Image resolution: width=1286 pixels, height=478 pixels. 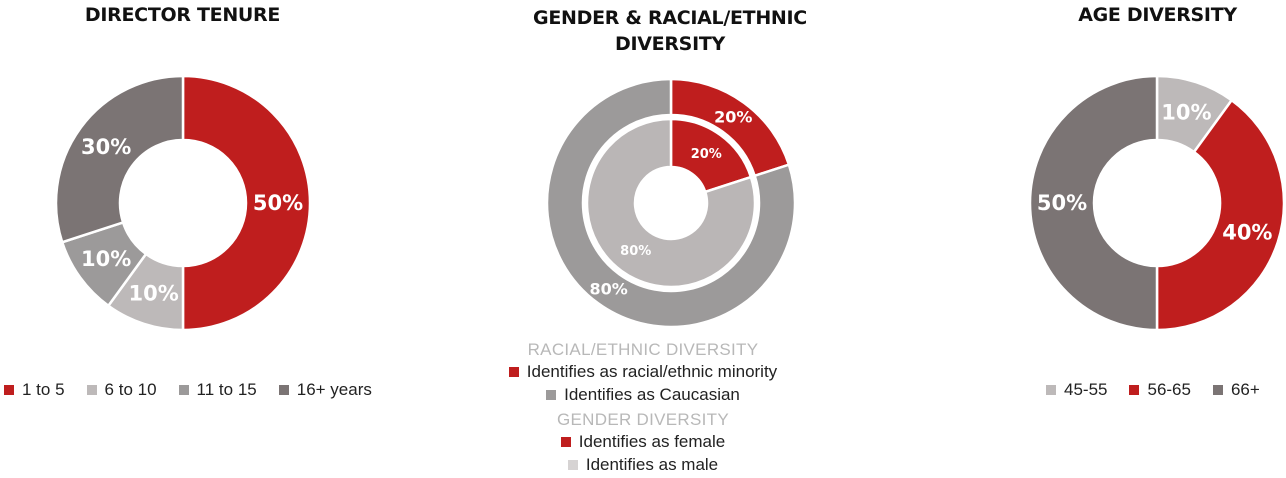 What do you see at coordinates (226, 389) in the screenshot?
I see `legend-label: 11 to 15` at bounding box center [226, 389].